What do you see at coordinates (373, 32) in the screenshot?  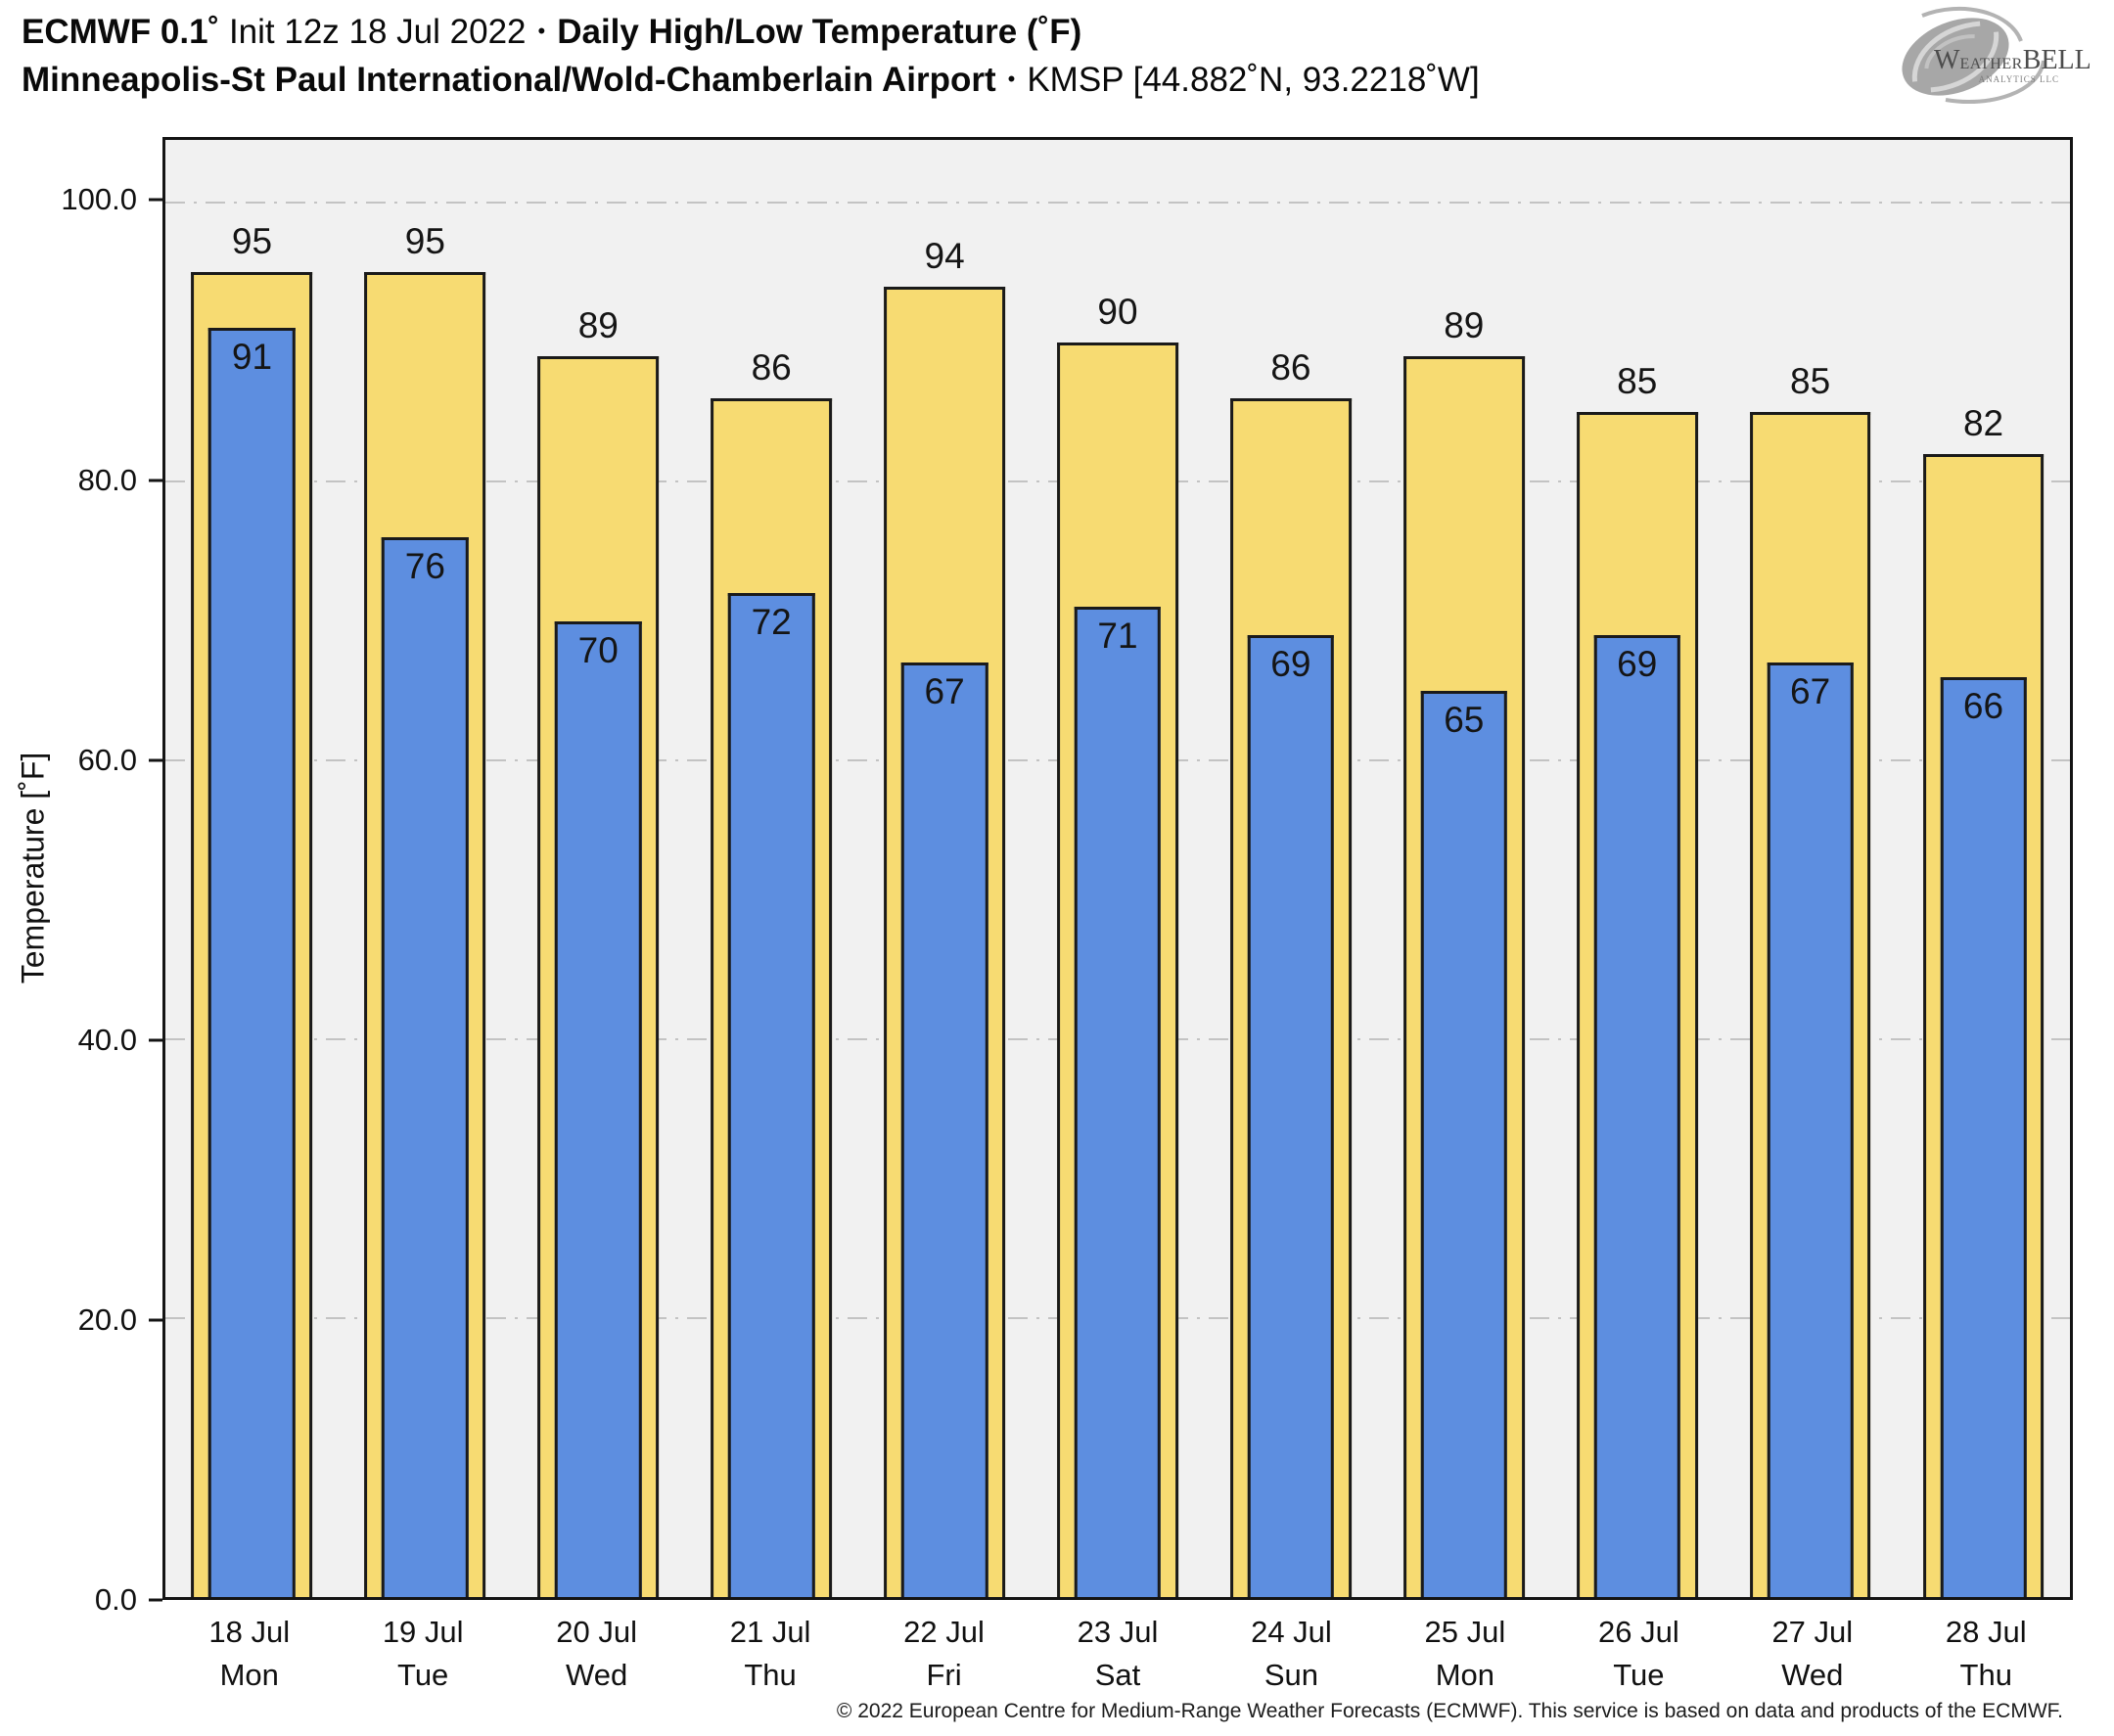 I see `title-init: Init 12z 18 Jul 2022` at bounding box center [373, 32].